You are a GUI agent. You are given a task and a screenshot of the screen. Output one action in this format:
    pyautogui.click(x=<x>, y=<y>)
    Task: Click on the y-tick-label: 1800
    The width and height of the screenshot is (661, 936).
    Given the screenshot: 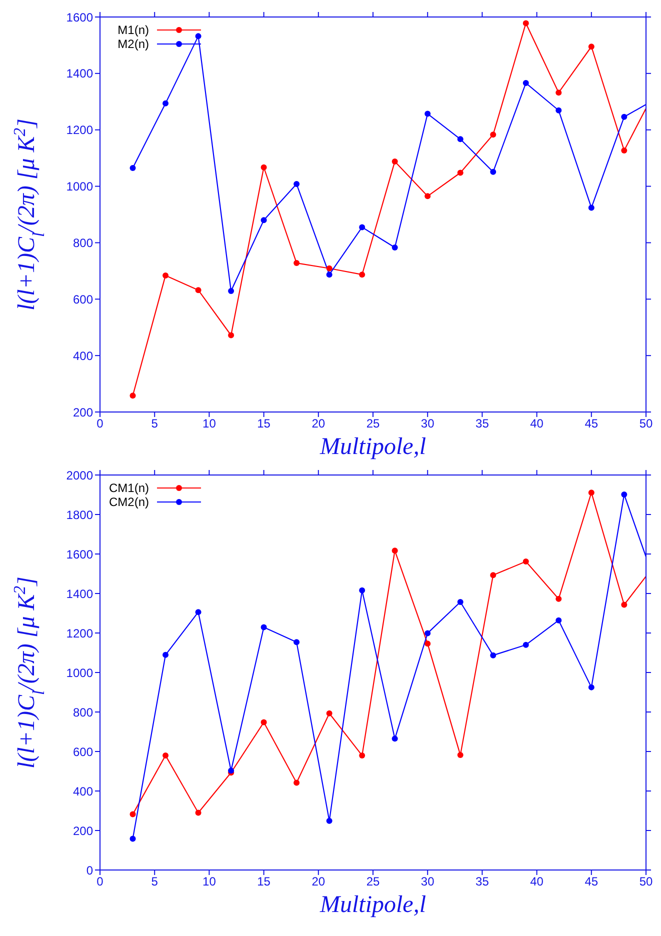 What is the action you would take?
    pyautogui.click(x=80, y=515)
    